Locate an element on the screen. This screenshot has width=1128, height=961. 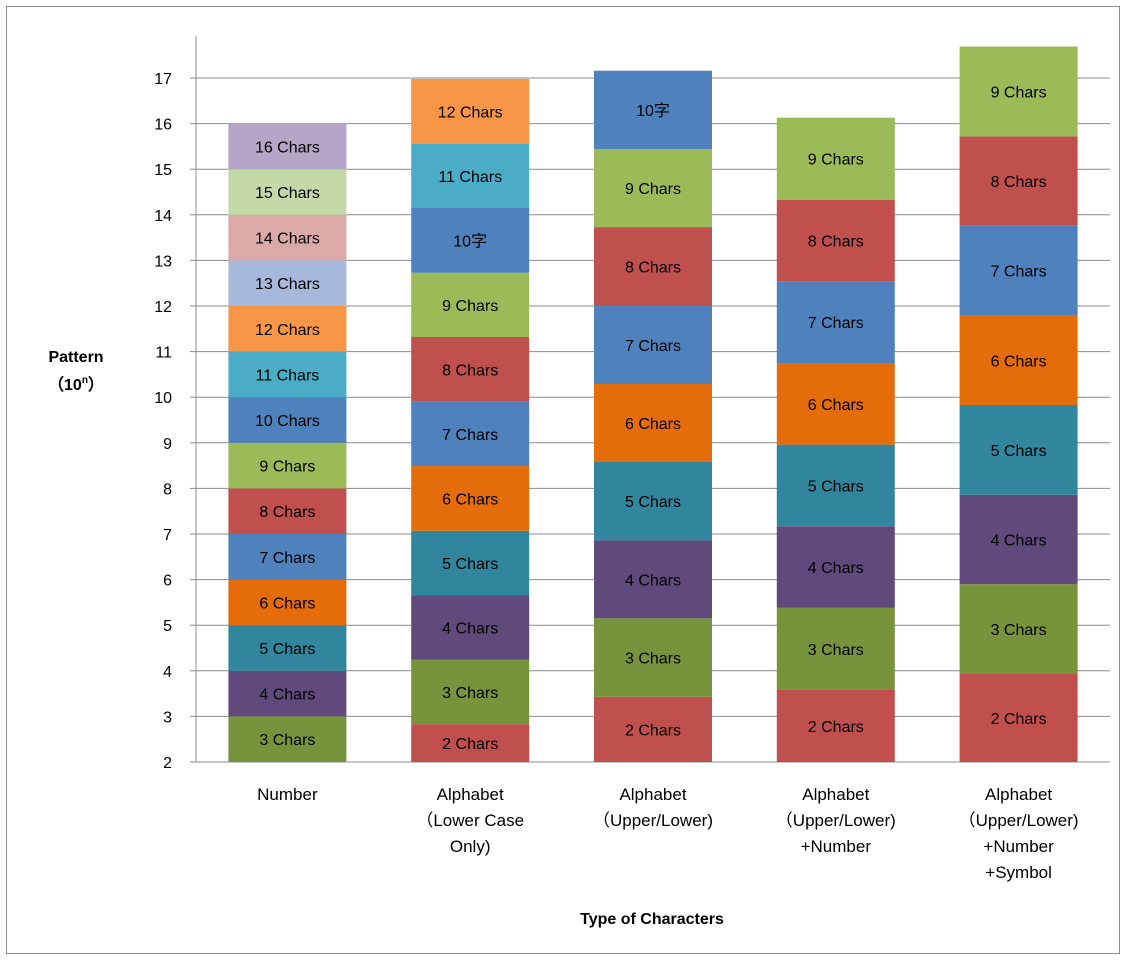
segment-label: 16 Chars is located at coordinates (287, 147).